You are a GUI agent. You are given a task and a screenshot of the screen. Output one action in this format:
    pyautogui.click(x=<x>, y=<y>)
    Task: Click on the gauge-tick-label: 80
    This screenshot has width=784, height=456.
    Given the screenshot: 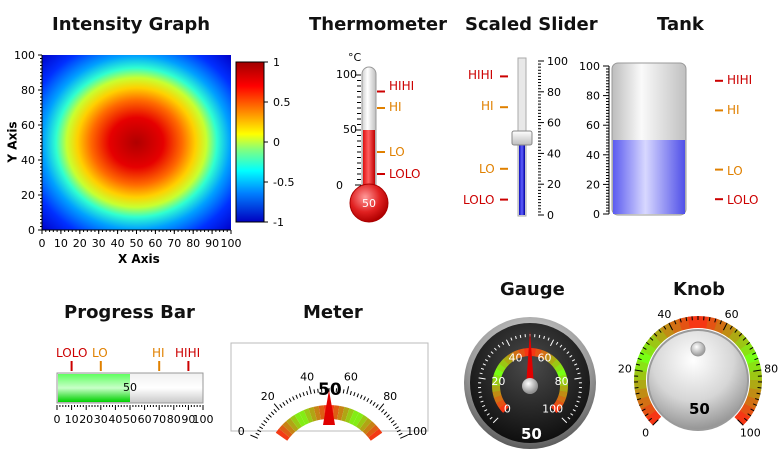 What is the action you would take?
    pyautogui.click(x=562, y=381)
    